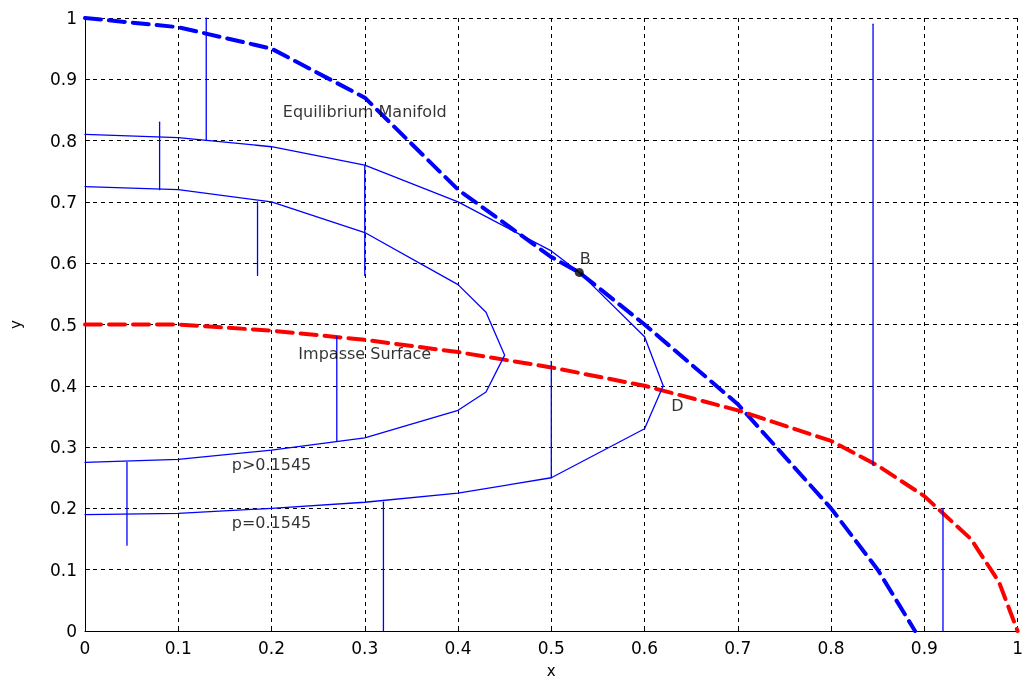  I want to click on x-tick-label: 0.1, so click(178, 647).